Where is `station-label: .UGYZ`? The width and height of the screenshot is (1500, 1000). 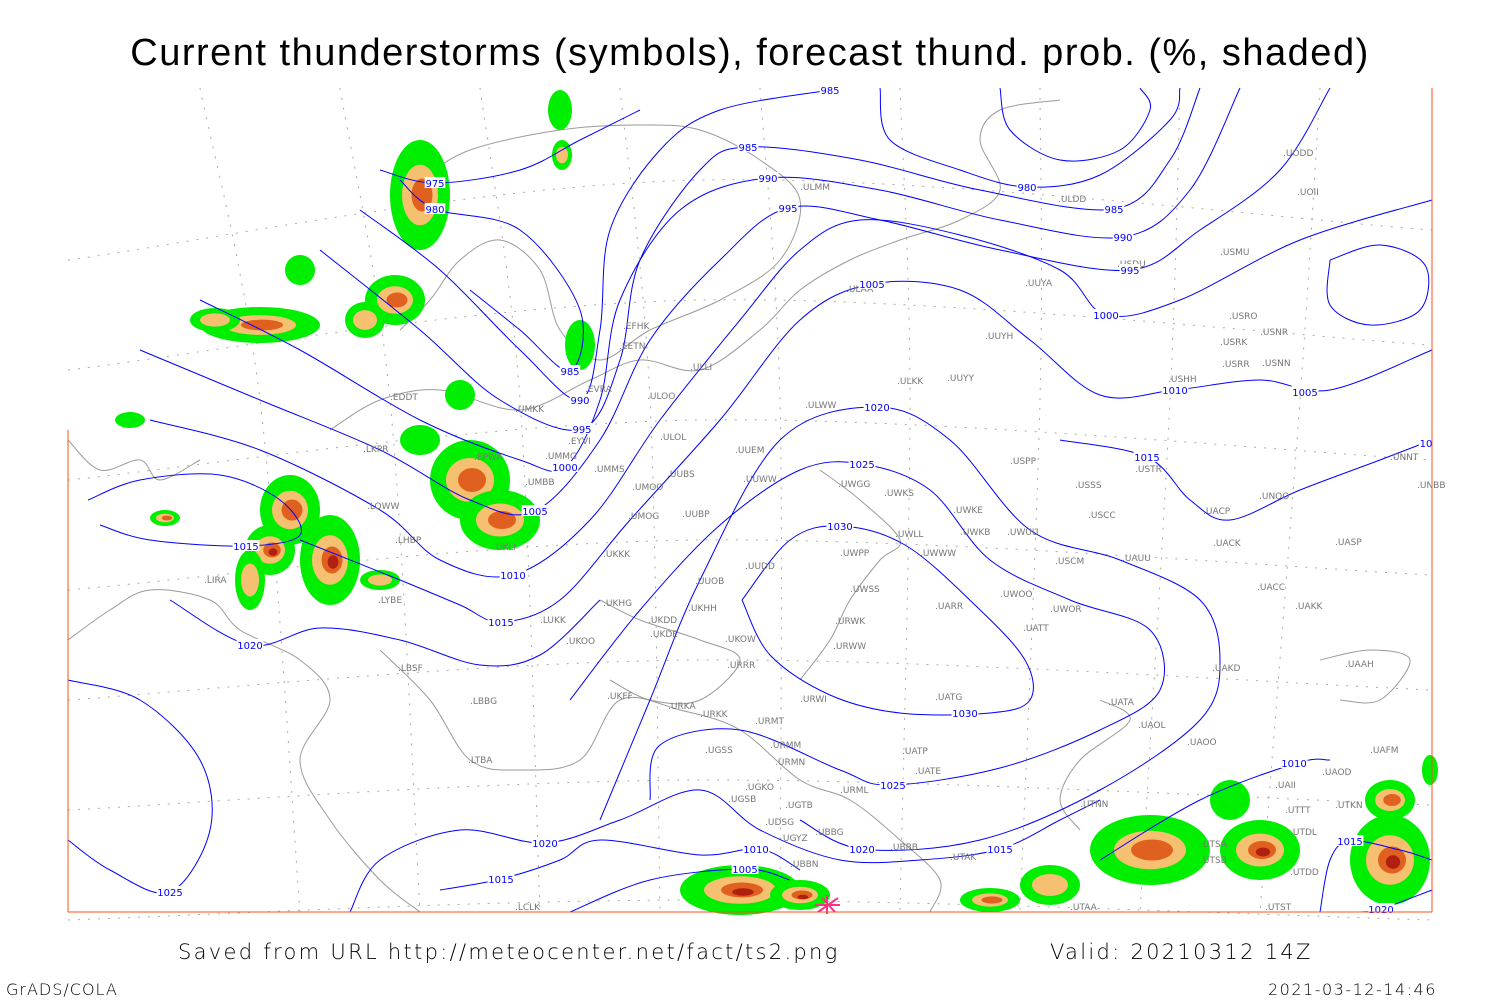
station-label: .UGYZ is located at coordinates (794, 839).